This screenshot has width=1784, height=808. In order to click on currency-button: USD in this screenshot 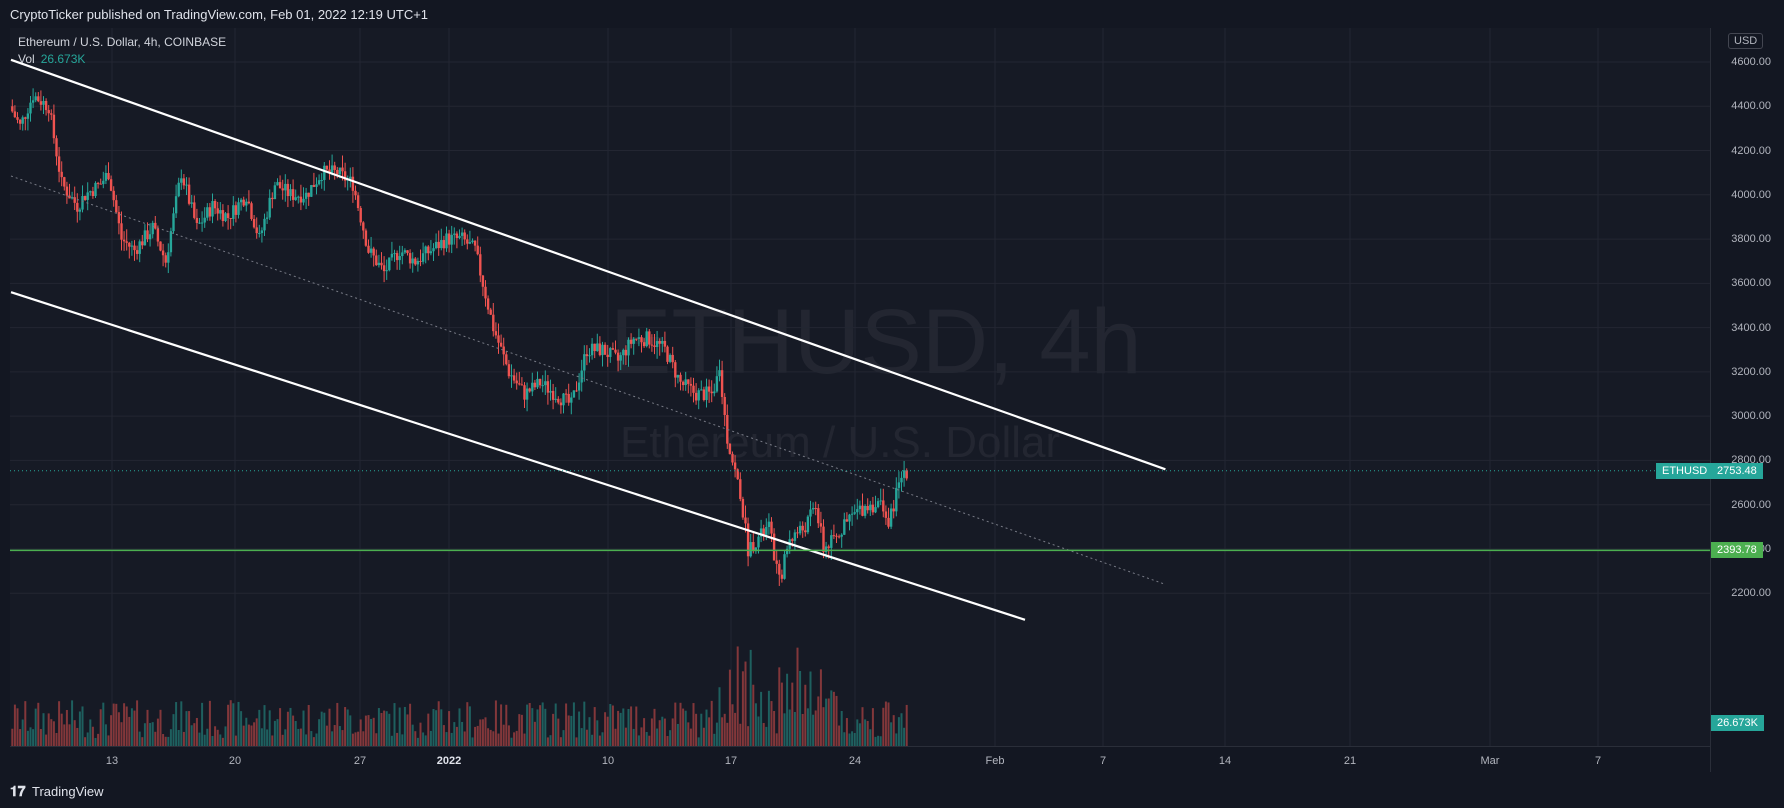, I will do `click(1746, 41)`.